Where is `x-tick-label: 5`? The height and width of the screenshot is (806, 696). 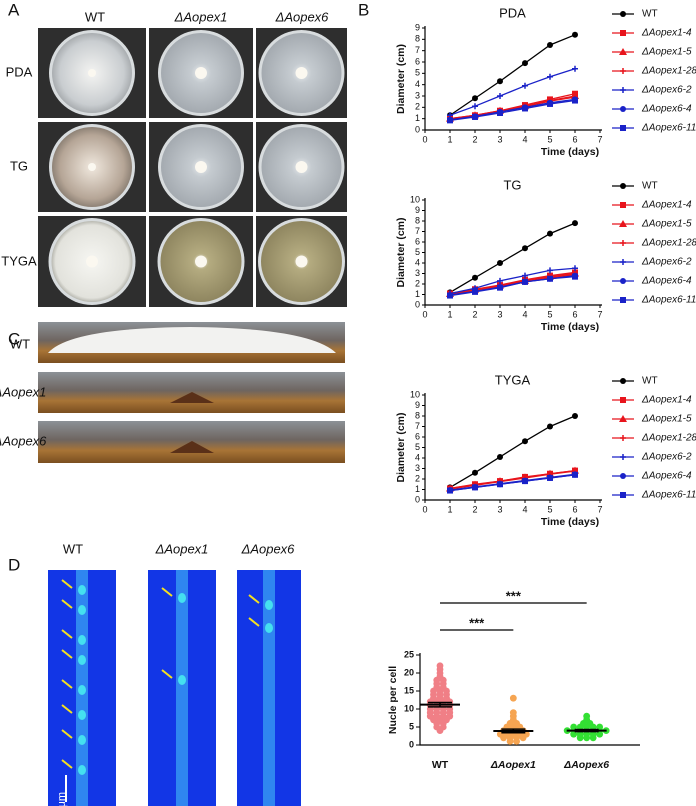
x-tick-label: 5 is located at coordinates (549, 509).